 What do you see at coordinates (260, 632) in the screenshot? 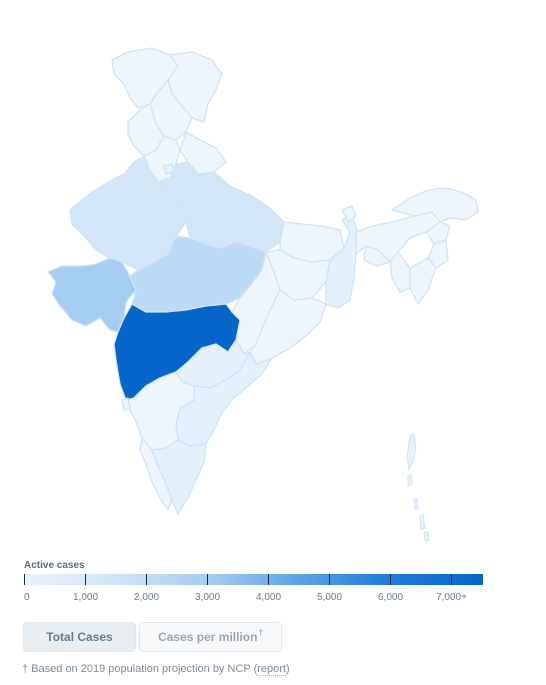
I see `dagger-marker: †` at bounding box center [260, 632].